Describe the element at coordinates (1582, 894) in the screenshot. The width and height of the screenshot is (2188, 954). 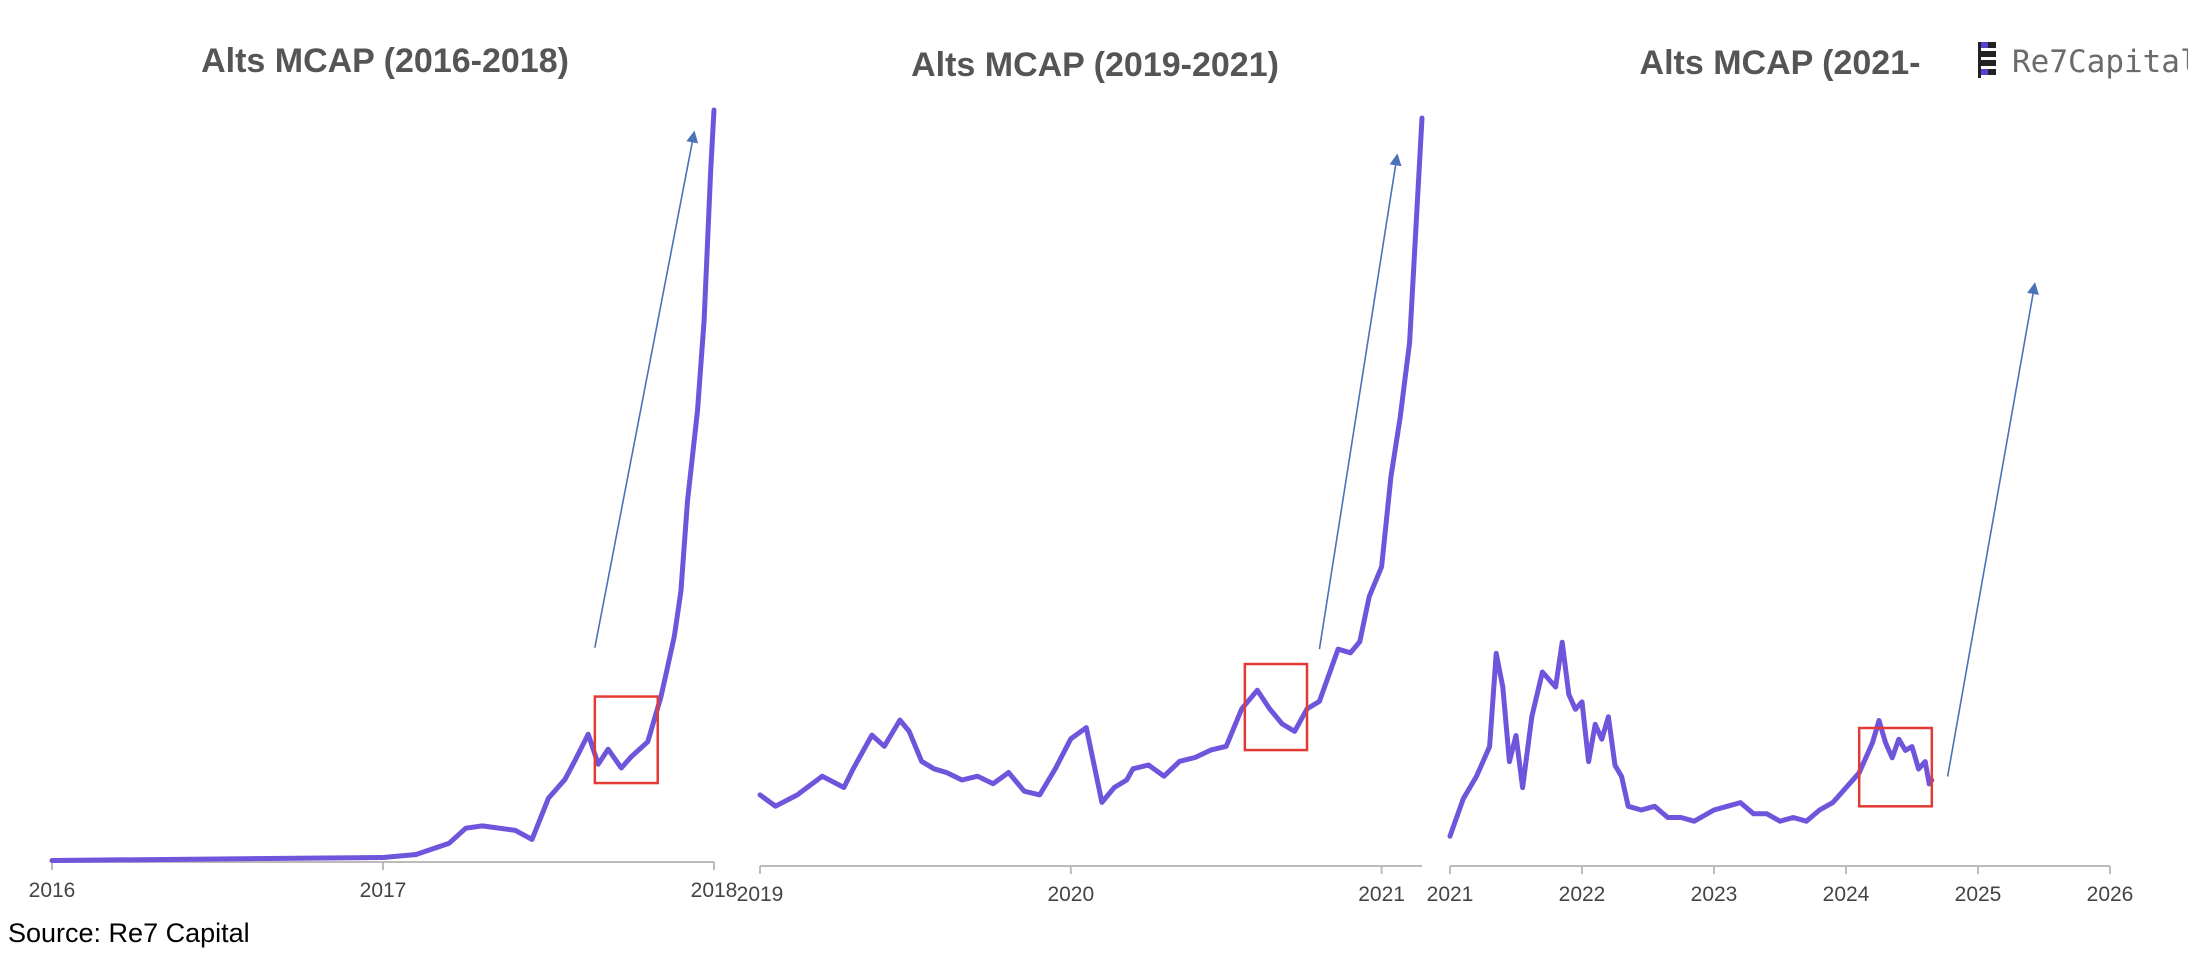
I see `x-tick-label: 2022` at that location.